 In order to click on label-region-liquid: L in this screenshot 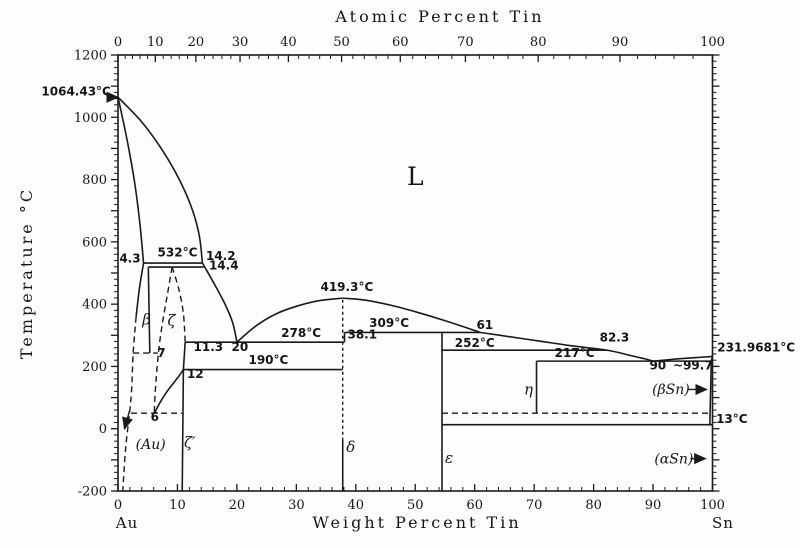, I will do `click(415, 176)`.